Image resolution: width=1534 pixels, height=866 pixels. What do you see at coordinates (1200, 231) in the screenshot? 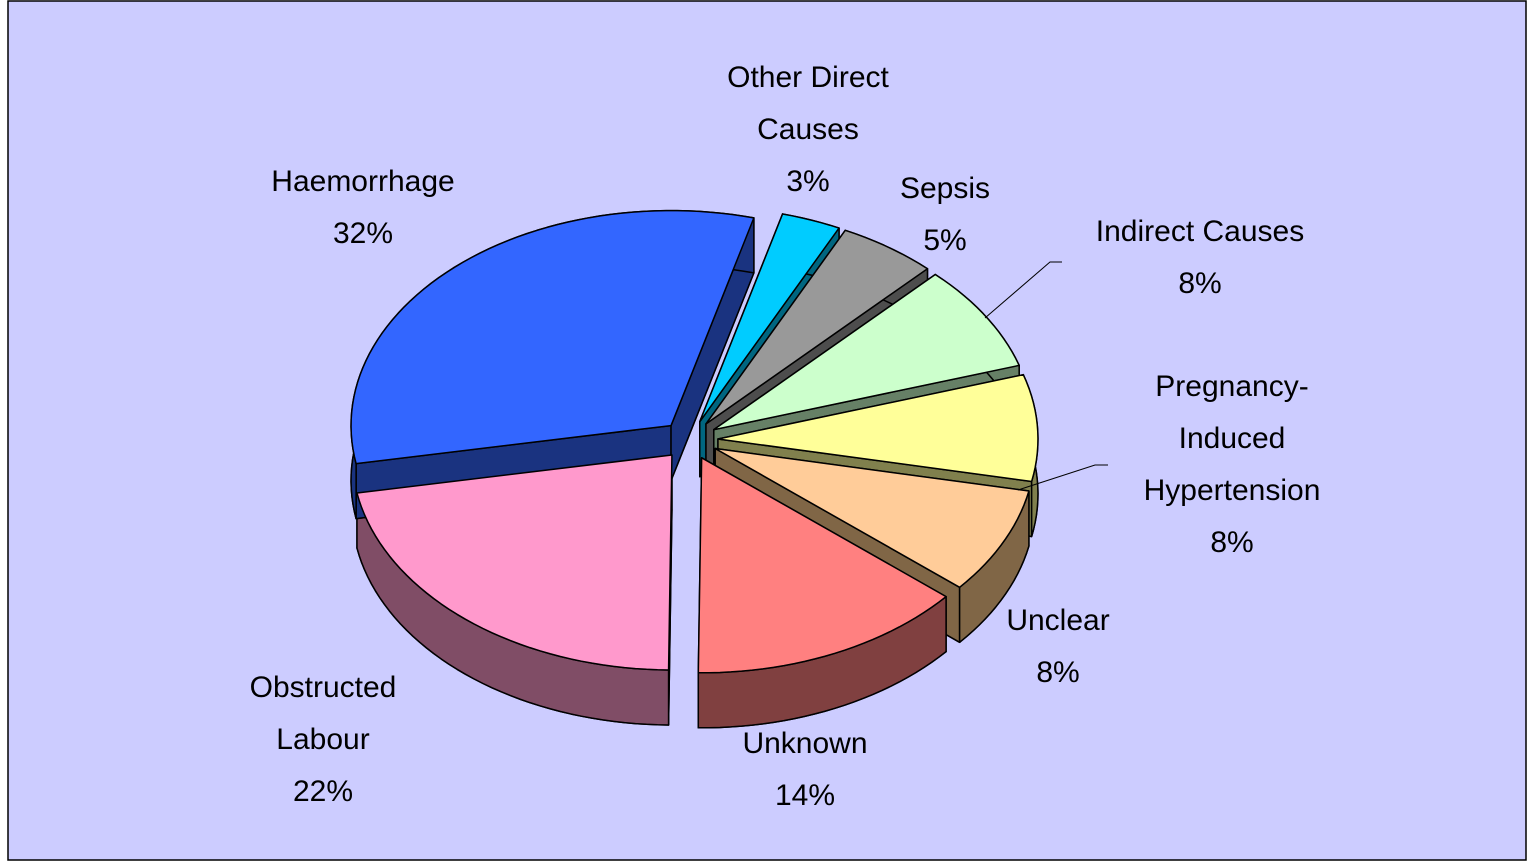
I see `category-label: Indirect Causes` at bounding box center [1200, 231].